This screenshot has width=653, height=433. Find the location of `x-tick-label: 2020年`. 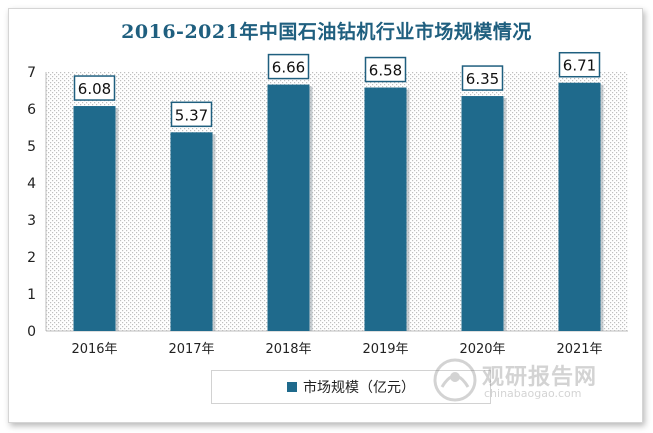

x-tick-label: 2020年 is located at coordinates (482, 349).